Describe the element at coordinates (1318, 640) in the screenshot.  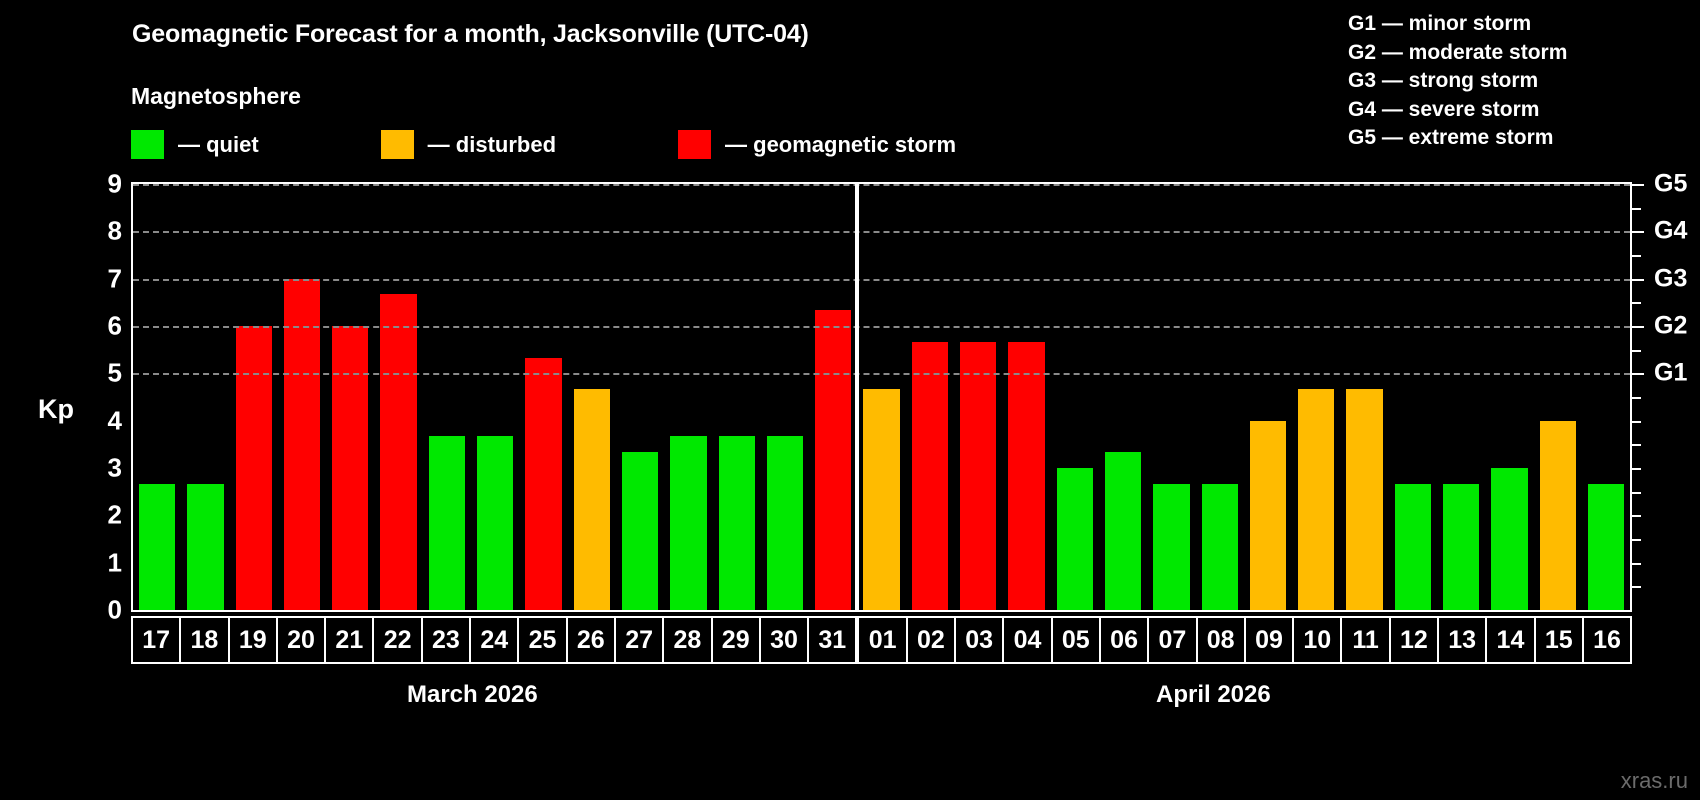
I see `day-label: 10` at that location.